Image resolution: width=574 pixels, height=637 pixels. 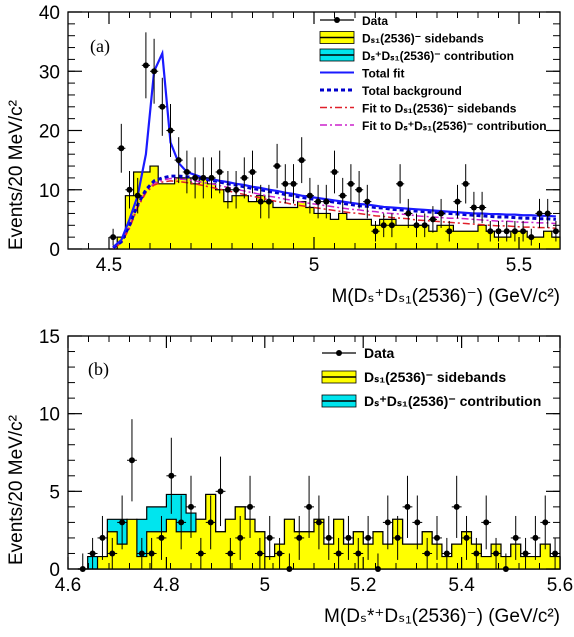 What do you see at coordinates (49, 72) in the screenshot?
I see `y-tick-label: 30` at bounding box center [49, 72].